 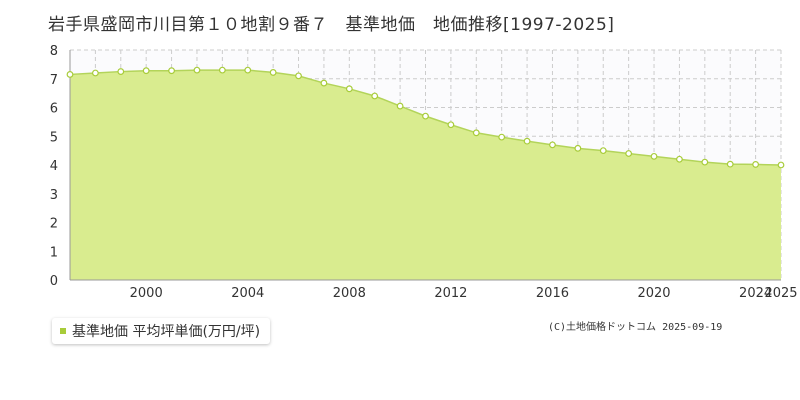 What do you see at coordinates (54, 137) in the screenshot?
I see `y-tick-label: 5` at bounding box center [54, 137].